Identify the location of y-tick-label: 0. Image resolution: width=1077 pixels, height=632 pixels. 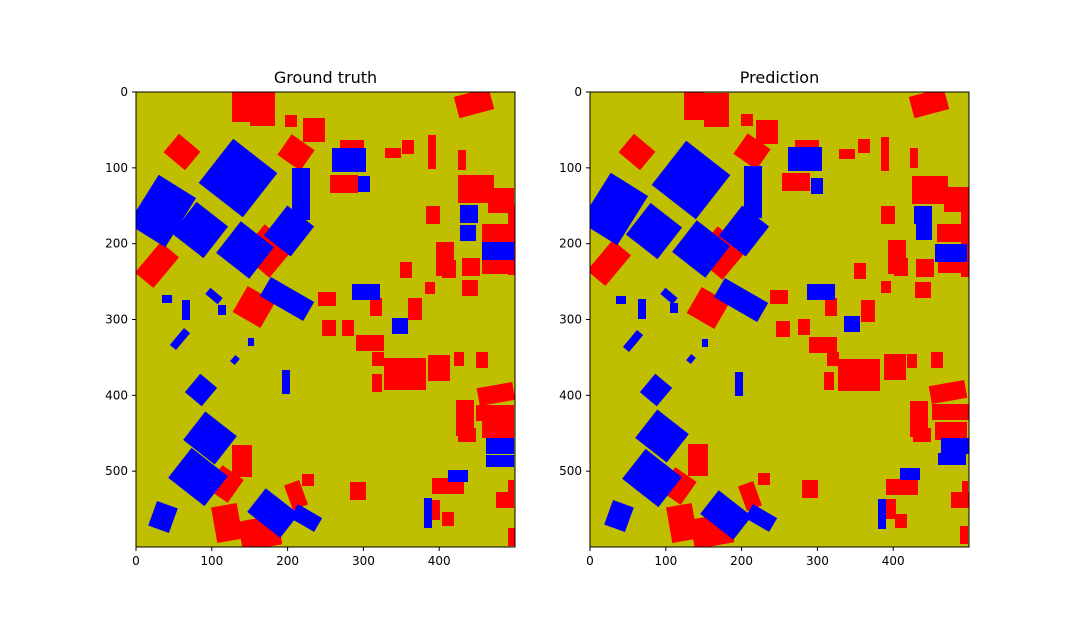
(578, 92).